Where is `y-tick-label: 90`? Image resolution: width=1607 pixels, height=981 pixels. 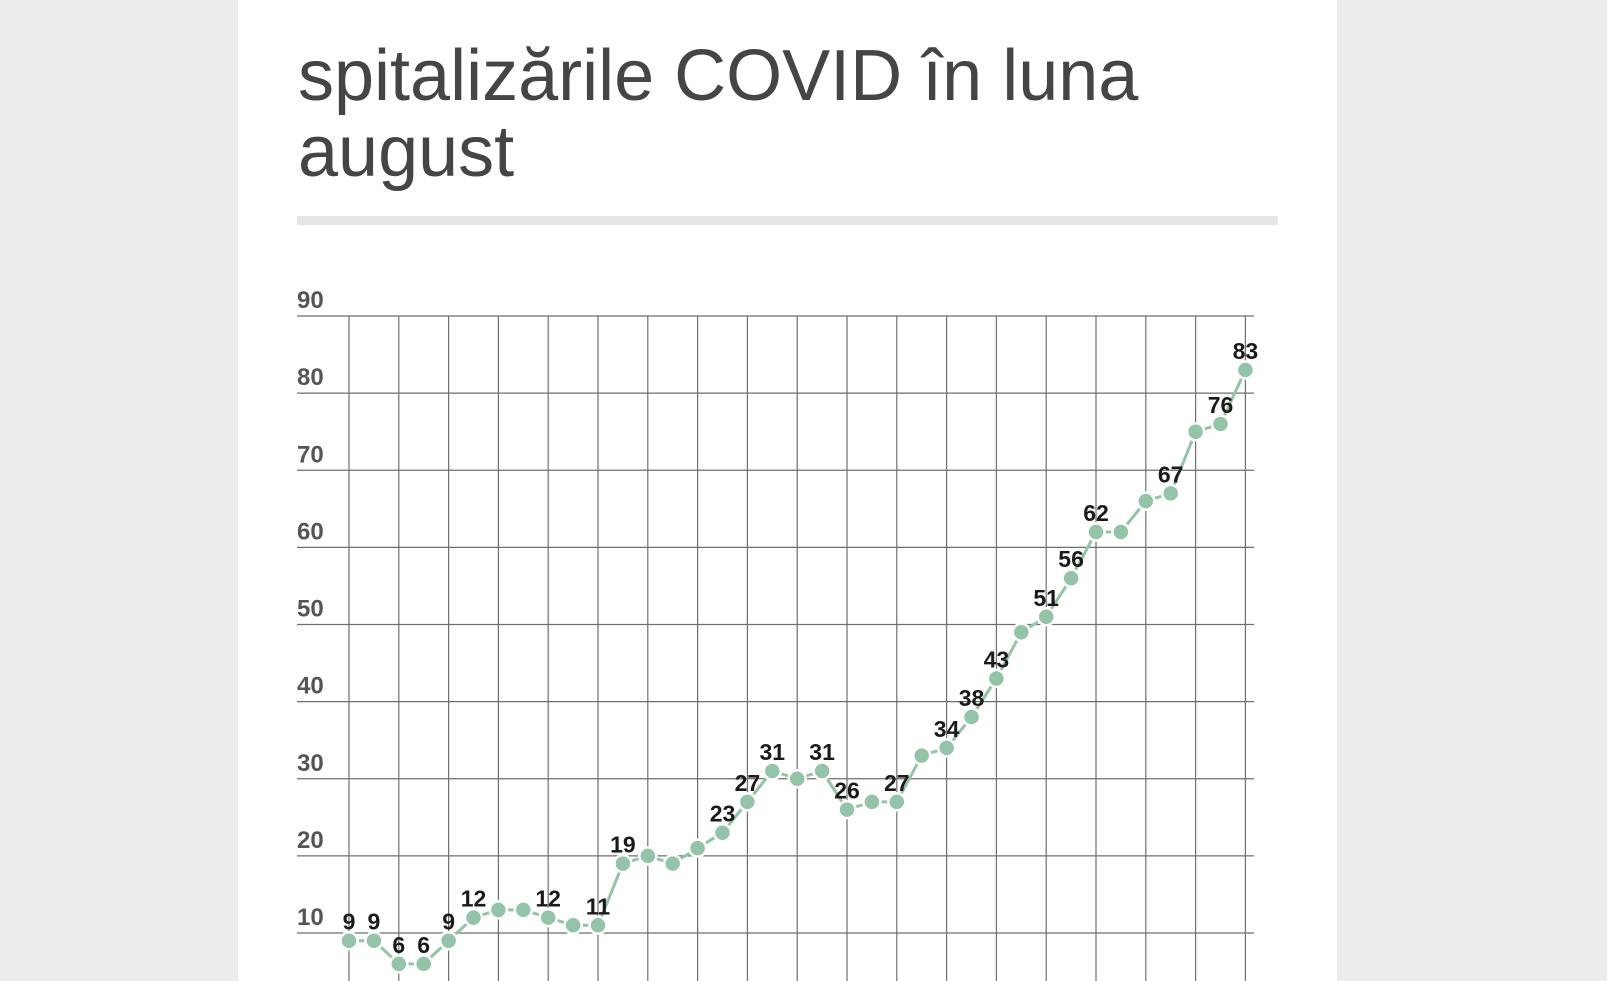
y-tick-label: 90 is located at coordinates (310, 300).